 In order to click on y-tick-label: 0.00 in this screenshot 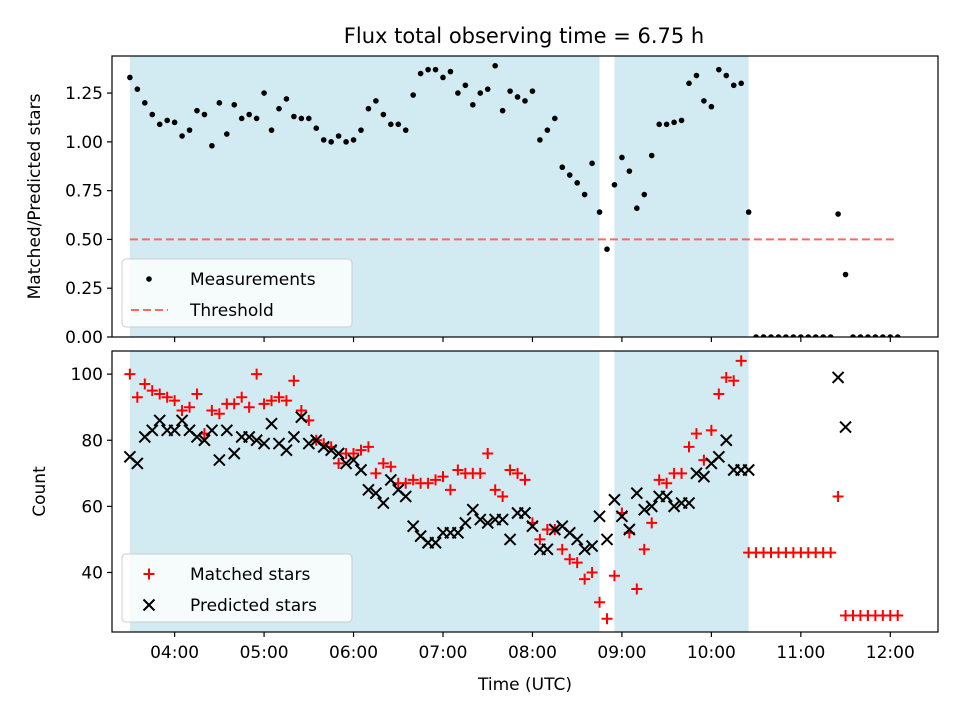, I will do `click(84, 338)`.